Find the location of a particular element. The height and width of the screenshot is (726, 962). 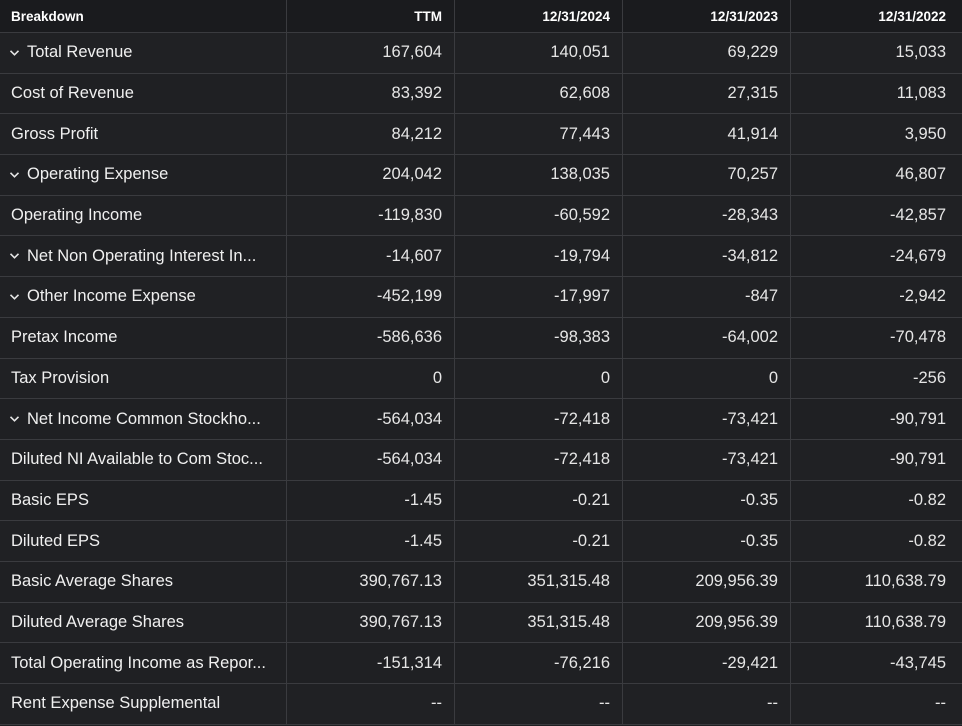

row-label-cell: Operating Income is located at coordinates (143, 215).